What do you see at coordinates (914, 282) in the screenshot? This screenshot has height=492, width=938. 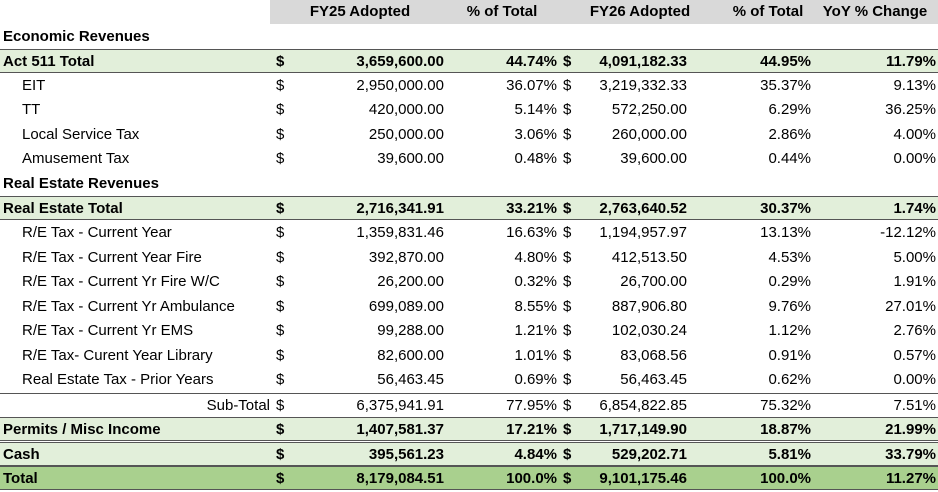 I see `value-cell: 1.91%` at bounding box center [914, 282].